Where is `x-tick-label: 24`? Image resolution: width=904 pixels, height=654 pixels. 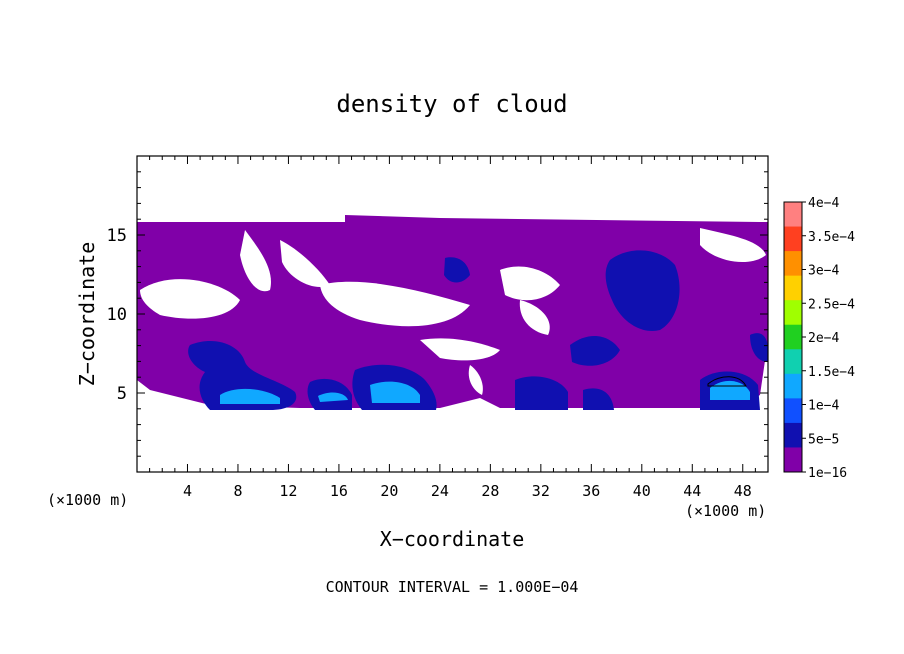
x-tick-label: 24 is located at coordinates (440, 491).